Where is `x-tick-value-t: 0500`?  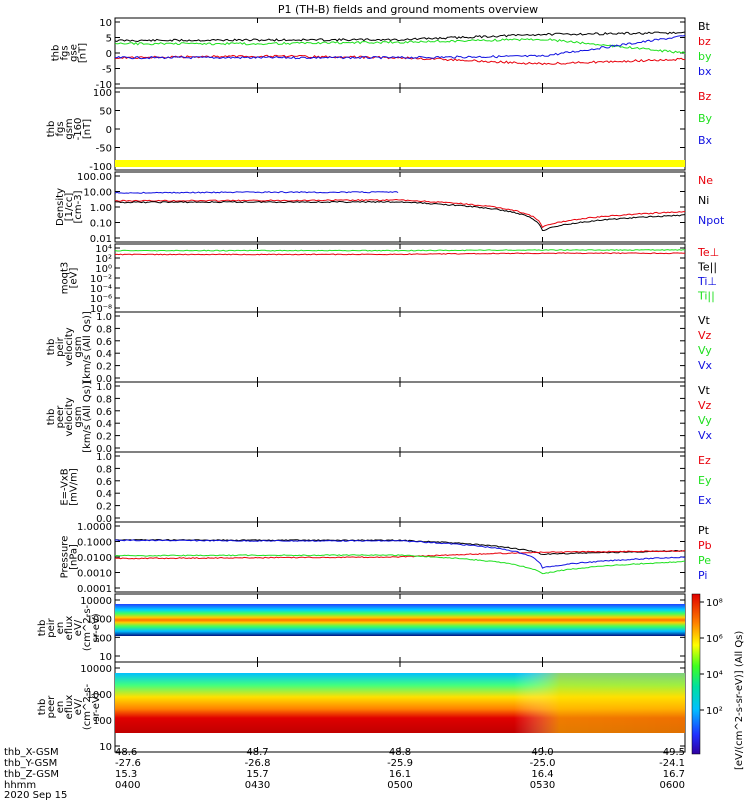
x-tick-value-t: 0500 is located at coordinates (399, 785).